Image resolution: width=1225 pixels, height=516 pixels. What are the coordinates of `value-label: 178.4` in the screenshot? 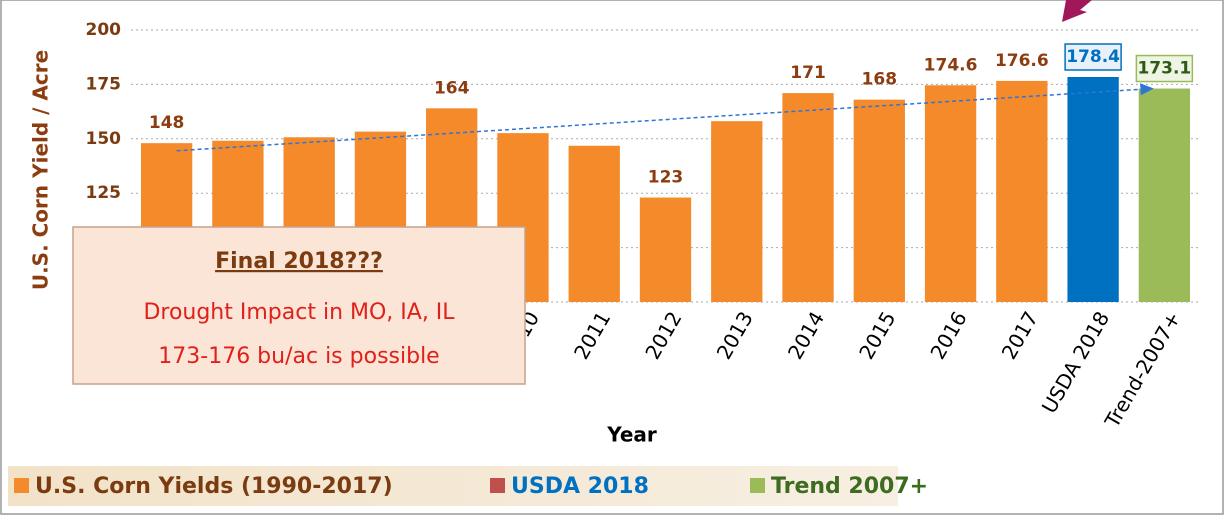 It's located at (1093, 57).